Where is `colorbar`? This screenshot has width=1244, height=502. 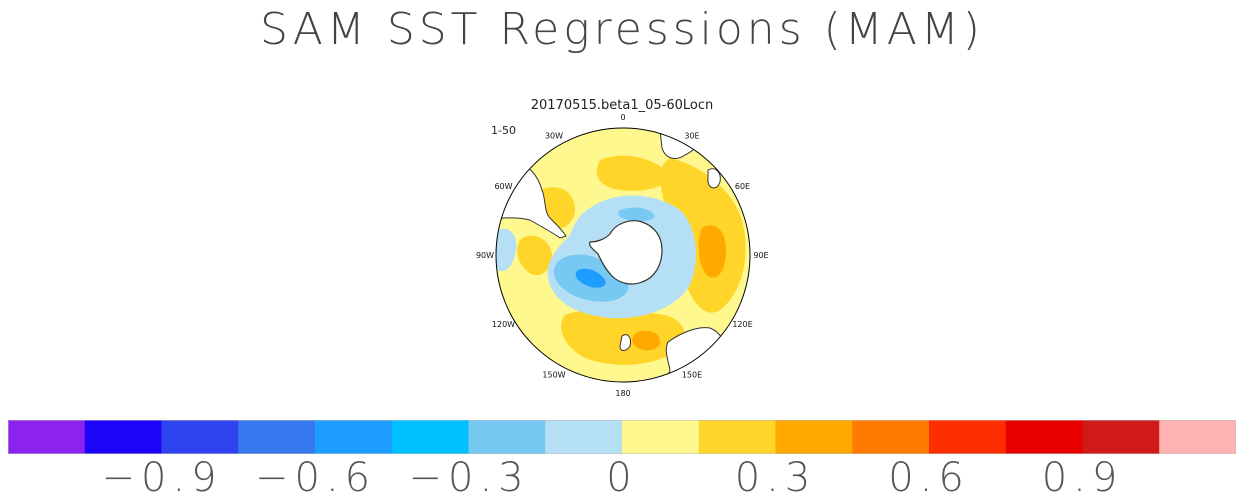
colorbar is located at coordinates (622, 437).